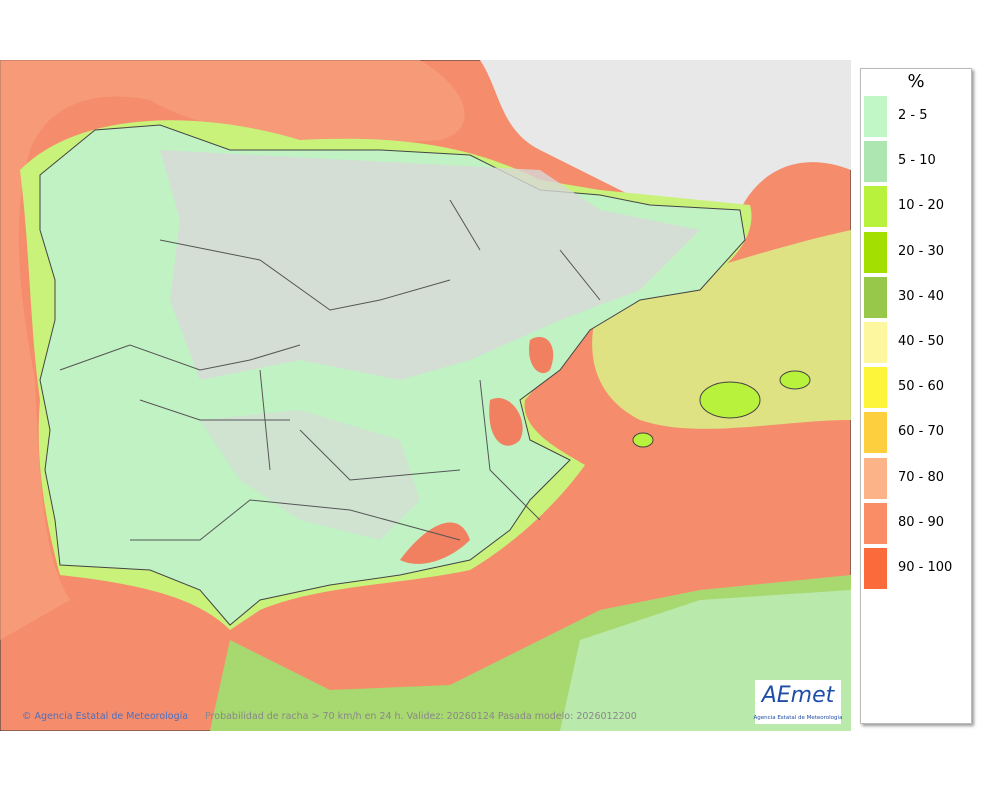 This screenshot has height=790, width=1000. Describe the element at coordinates (921, 387) in the screenshot. I see `legend-label: 50 - 60` at that location.